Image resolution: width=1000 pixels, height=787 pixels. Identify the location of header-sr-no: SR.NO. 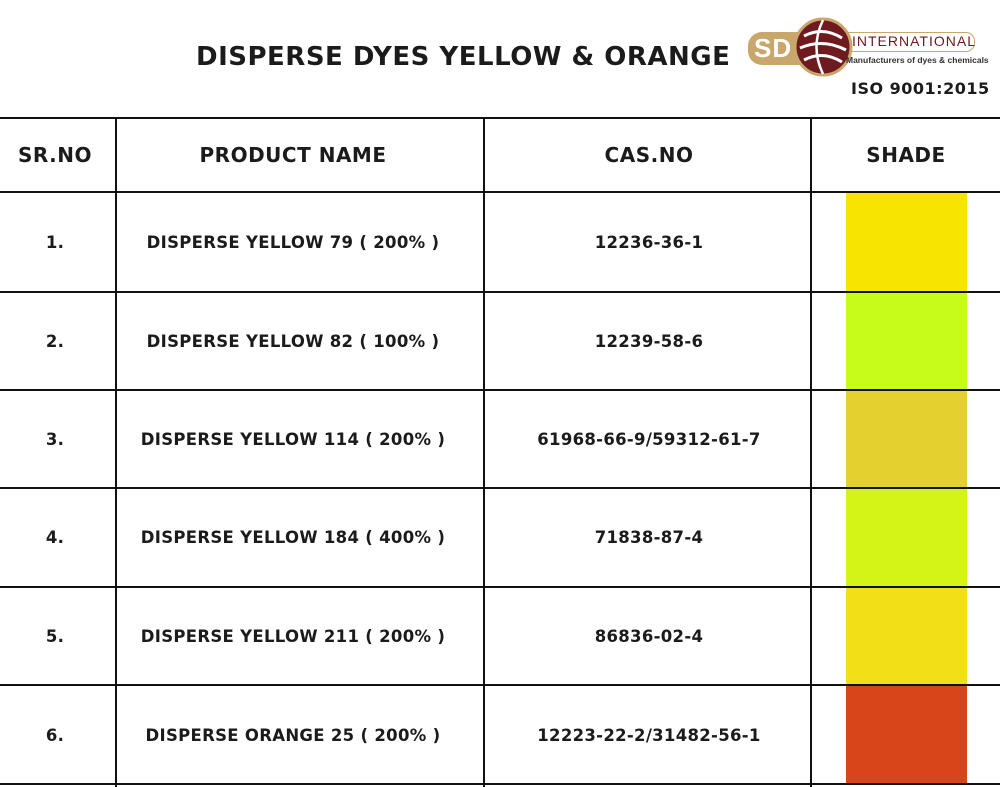
(54, 154).